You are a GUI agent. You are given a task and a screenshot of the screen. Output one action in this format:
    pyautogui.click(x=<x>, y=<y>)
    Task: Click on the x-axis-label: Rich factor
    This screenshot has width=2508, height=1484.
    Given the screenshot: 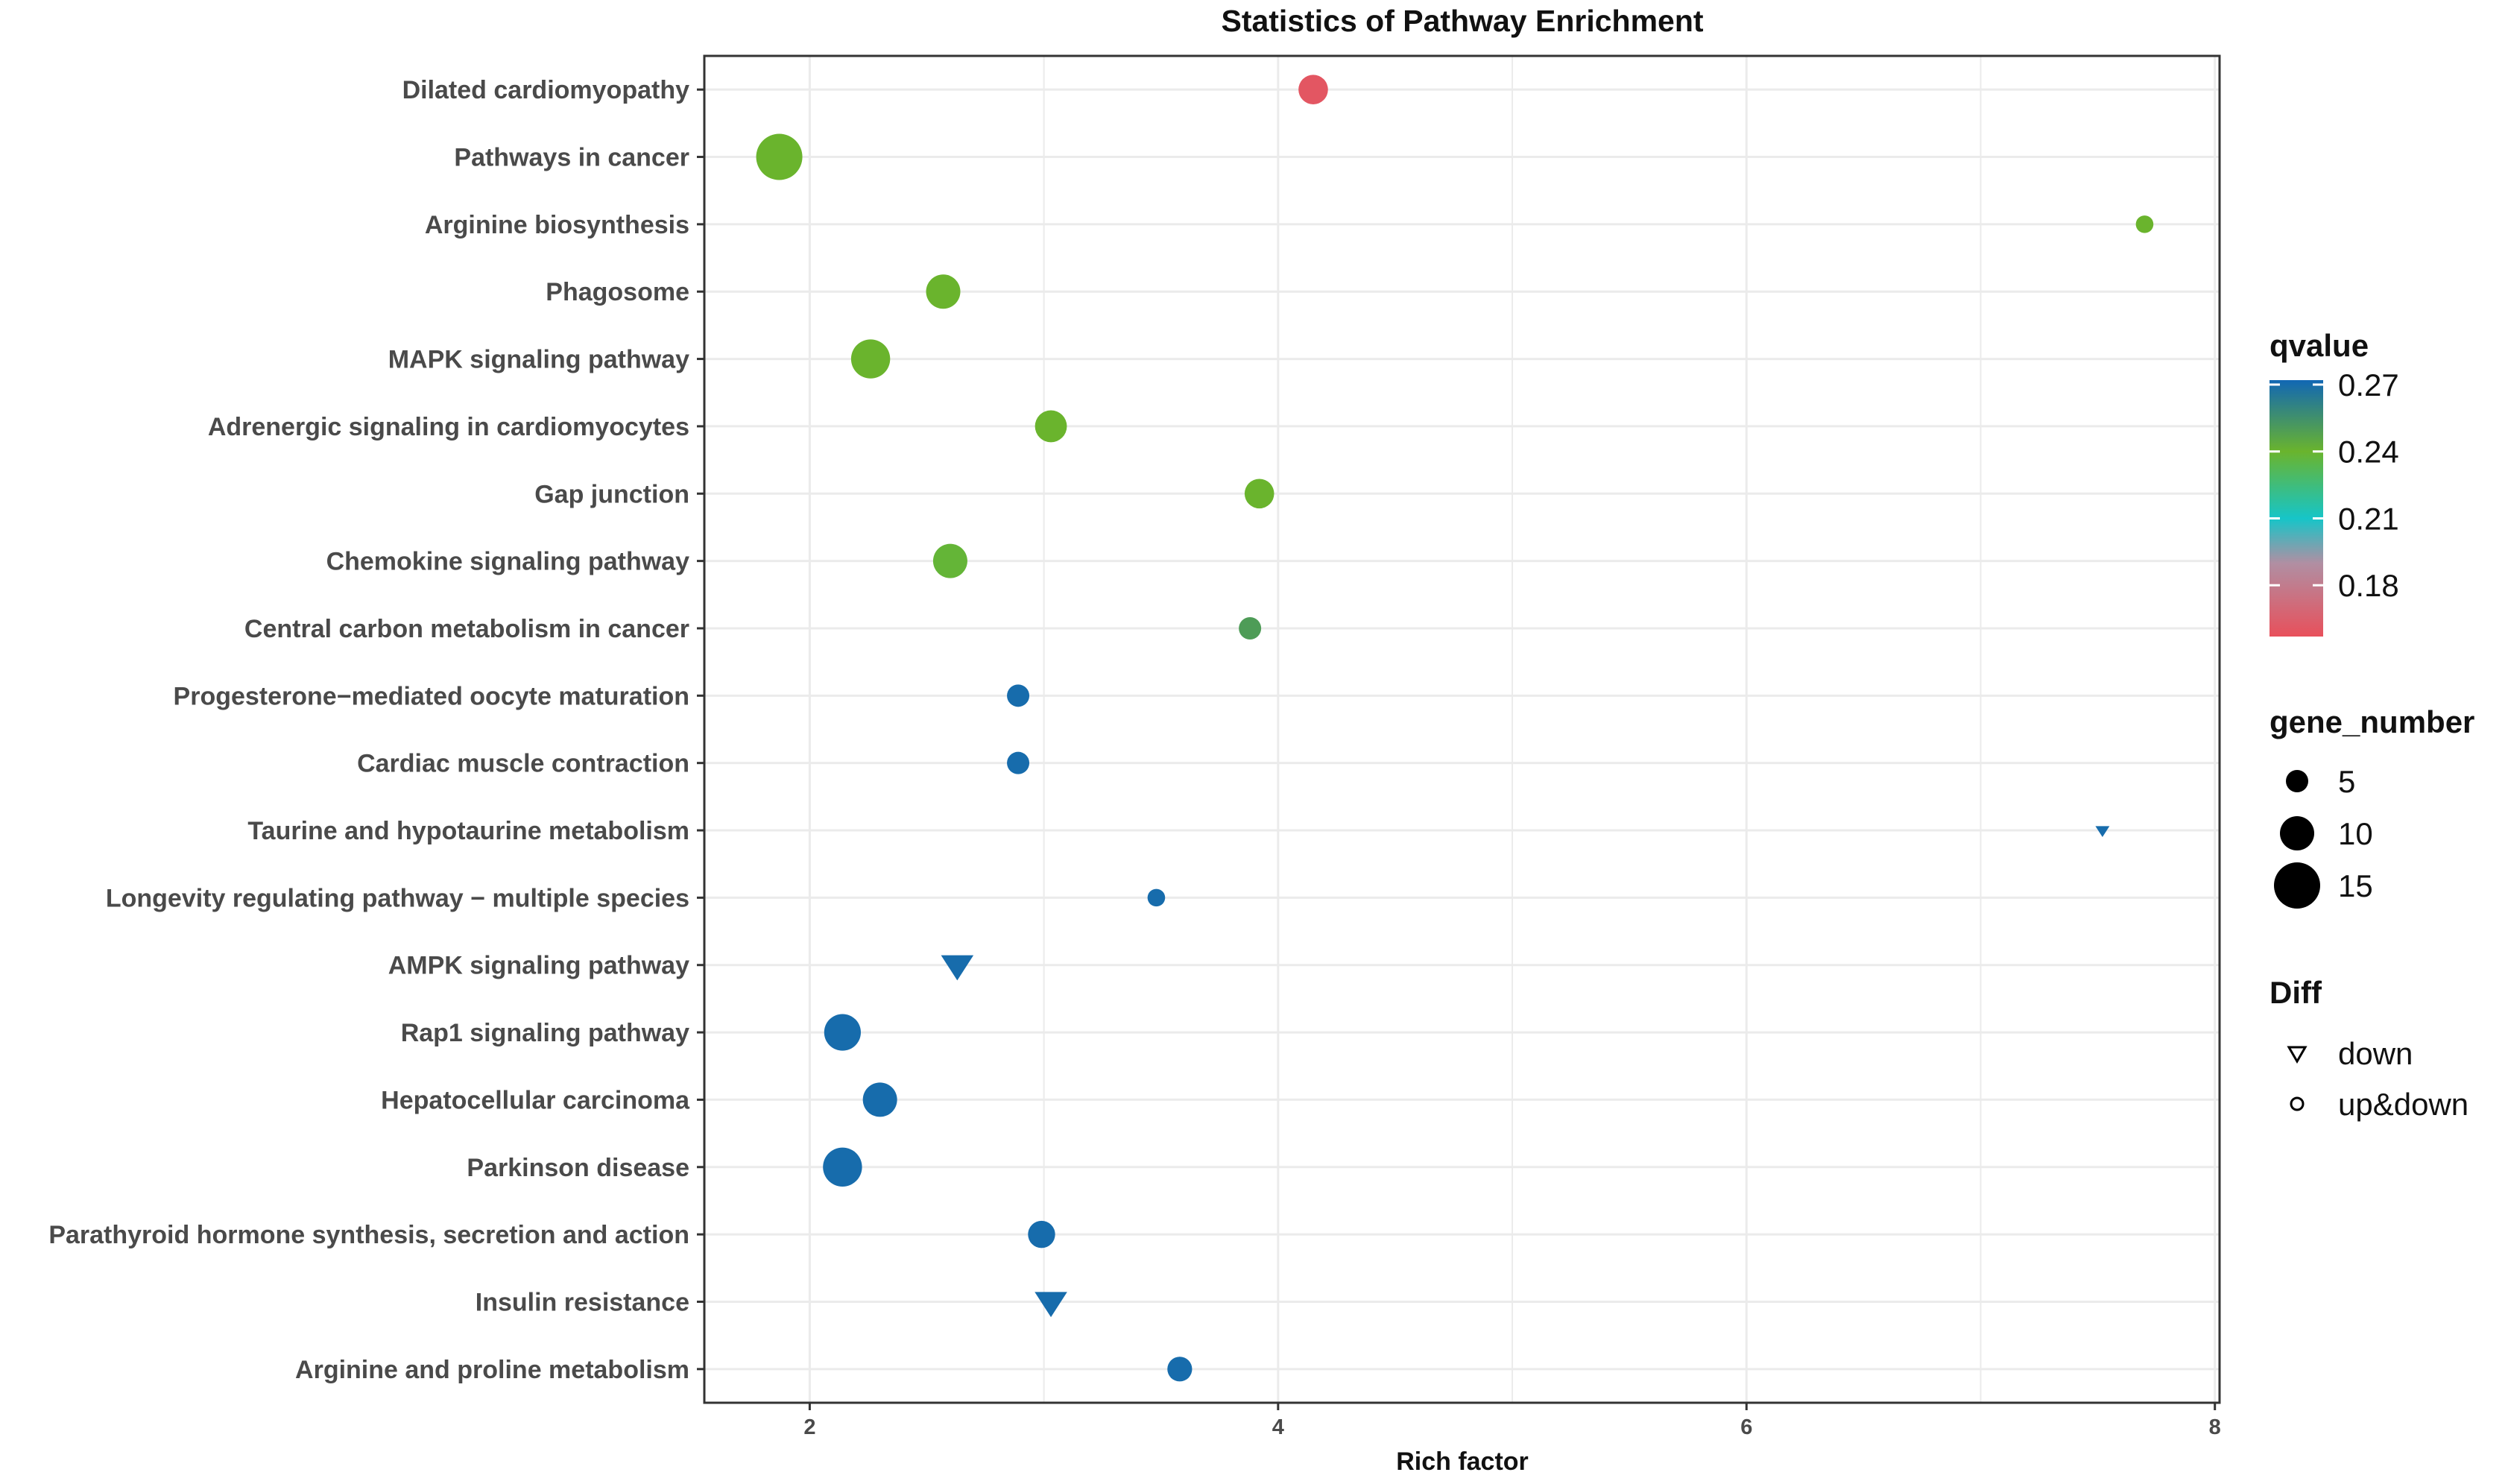 What is the action you would take?
    pyautogui.click(x=1462, y=1461)
    